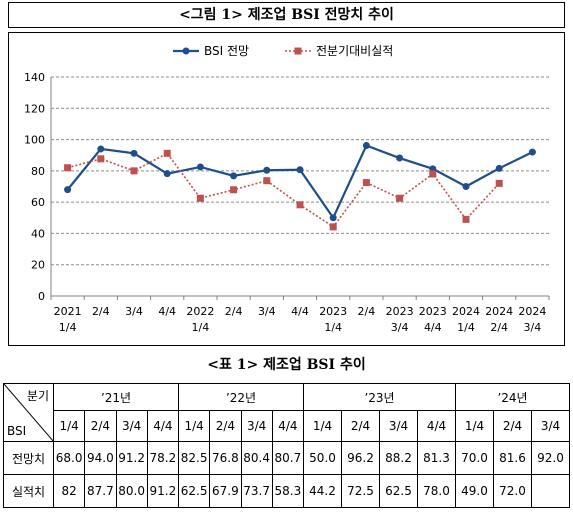  I want to click on table-cell: 68.0, so click(69, 458).